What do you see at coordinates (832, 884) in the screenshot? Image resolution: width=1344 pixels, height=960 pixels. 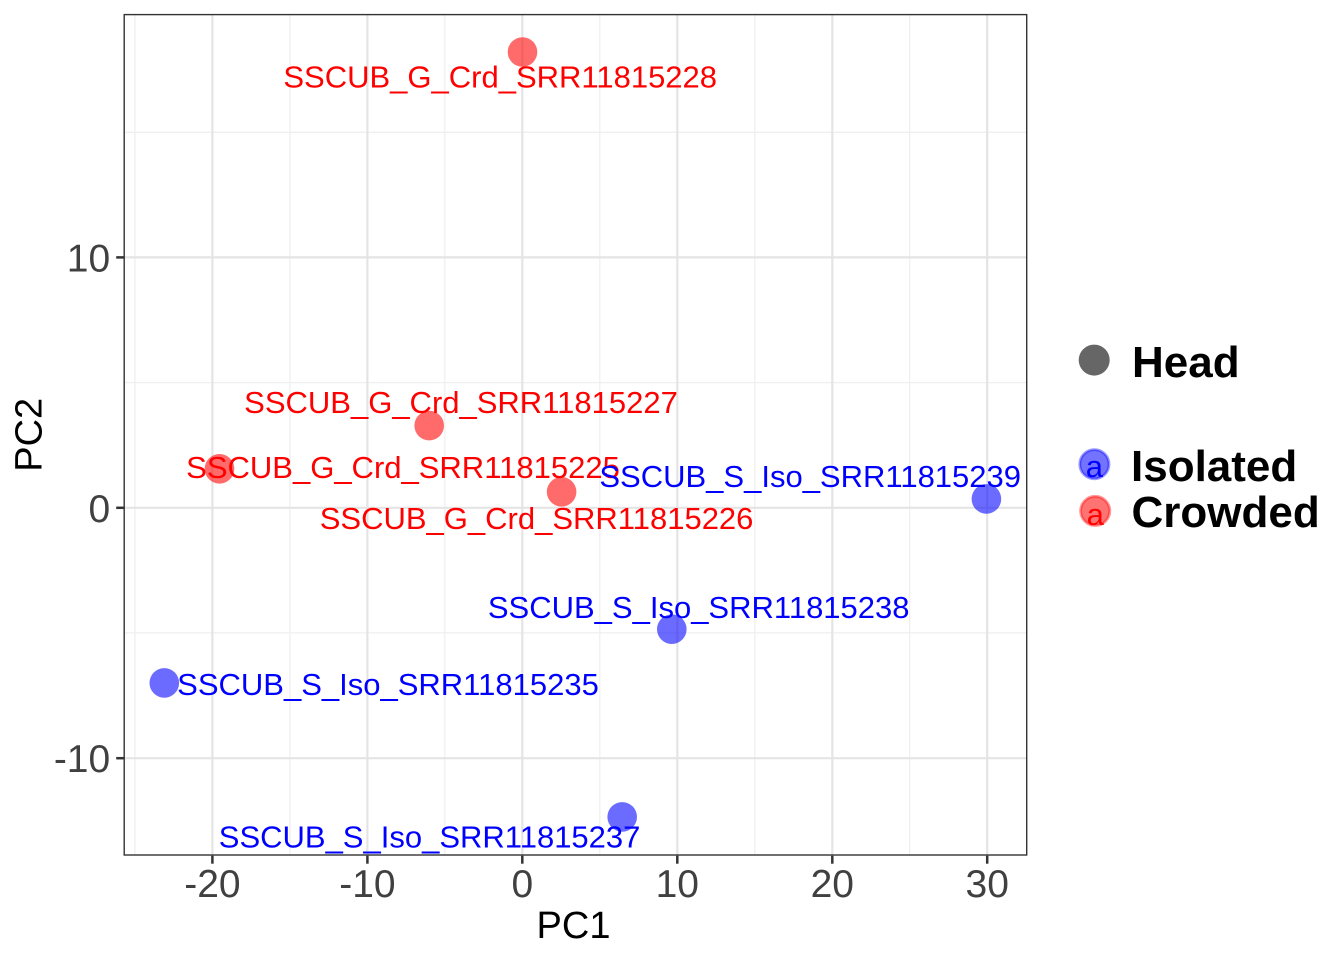 I see `svg-text: 20` at bounding box center [832, 884].